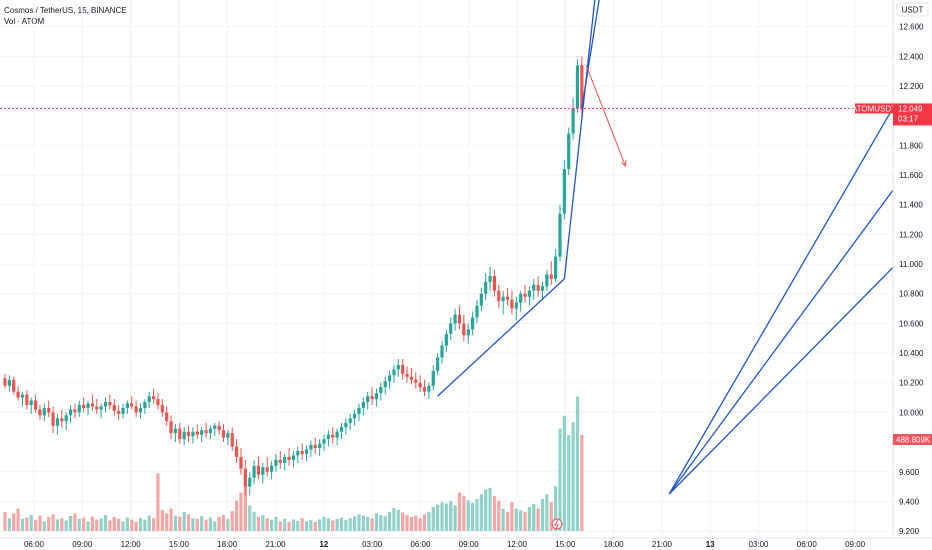  What do you see at coordinates (911, 27) in the screenshot?
I see `price-tick-label: 12.600` at bounding box center [911, 27].